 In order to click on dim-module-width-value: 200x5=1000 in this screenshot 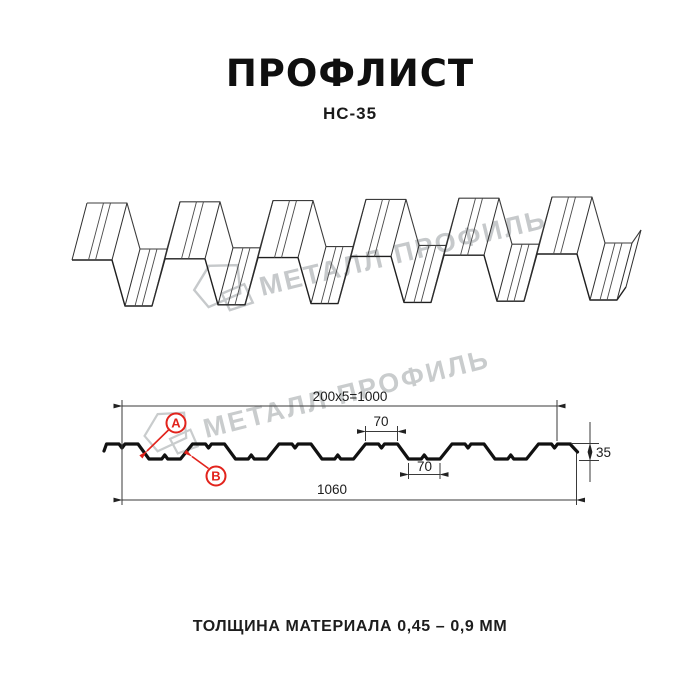, I will do `click(350, 396)`.